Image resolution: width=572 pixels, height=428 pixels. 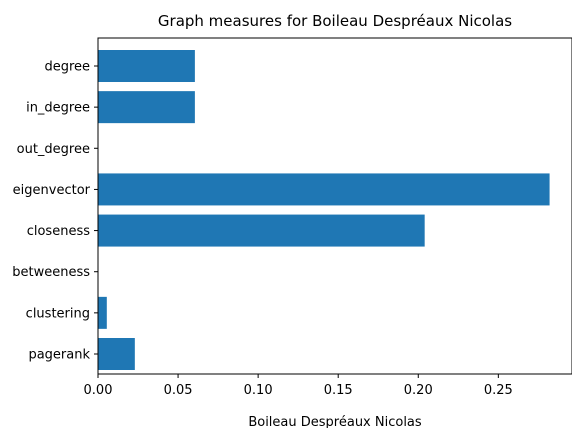 I want to click on y-tick-label: out_degree, so click(x=53, y=149).